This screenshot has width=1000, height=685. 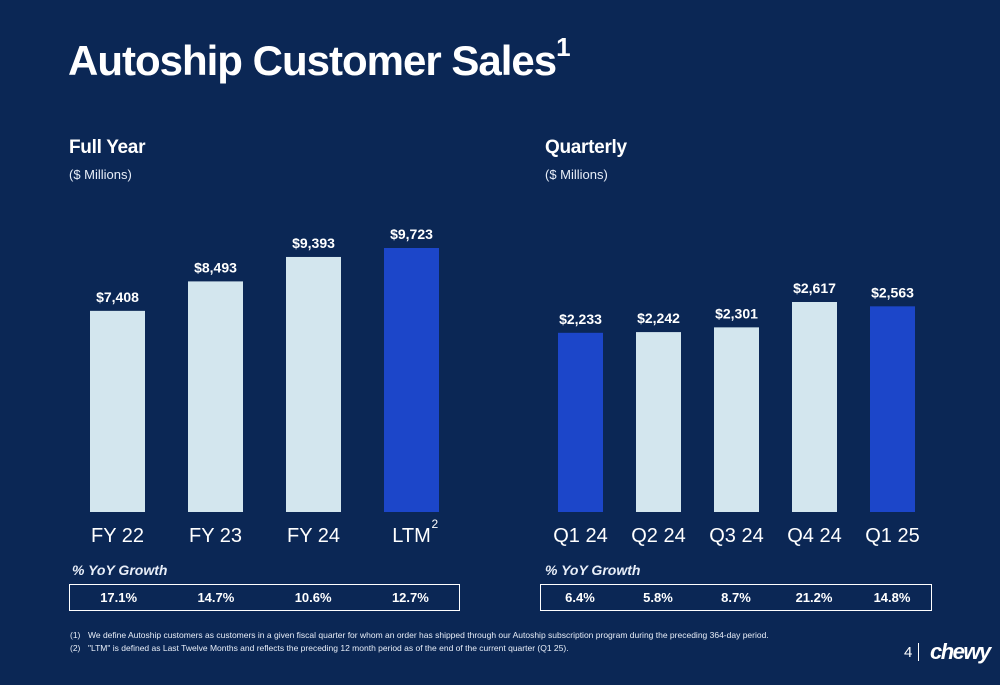 I want to click on category-label: FY 22, so click(x=117, y=536).